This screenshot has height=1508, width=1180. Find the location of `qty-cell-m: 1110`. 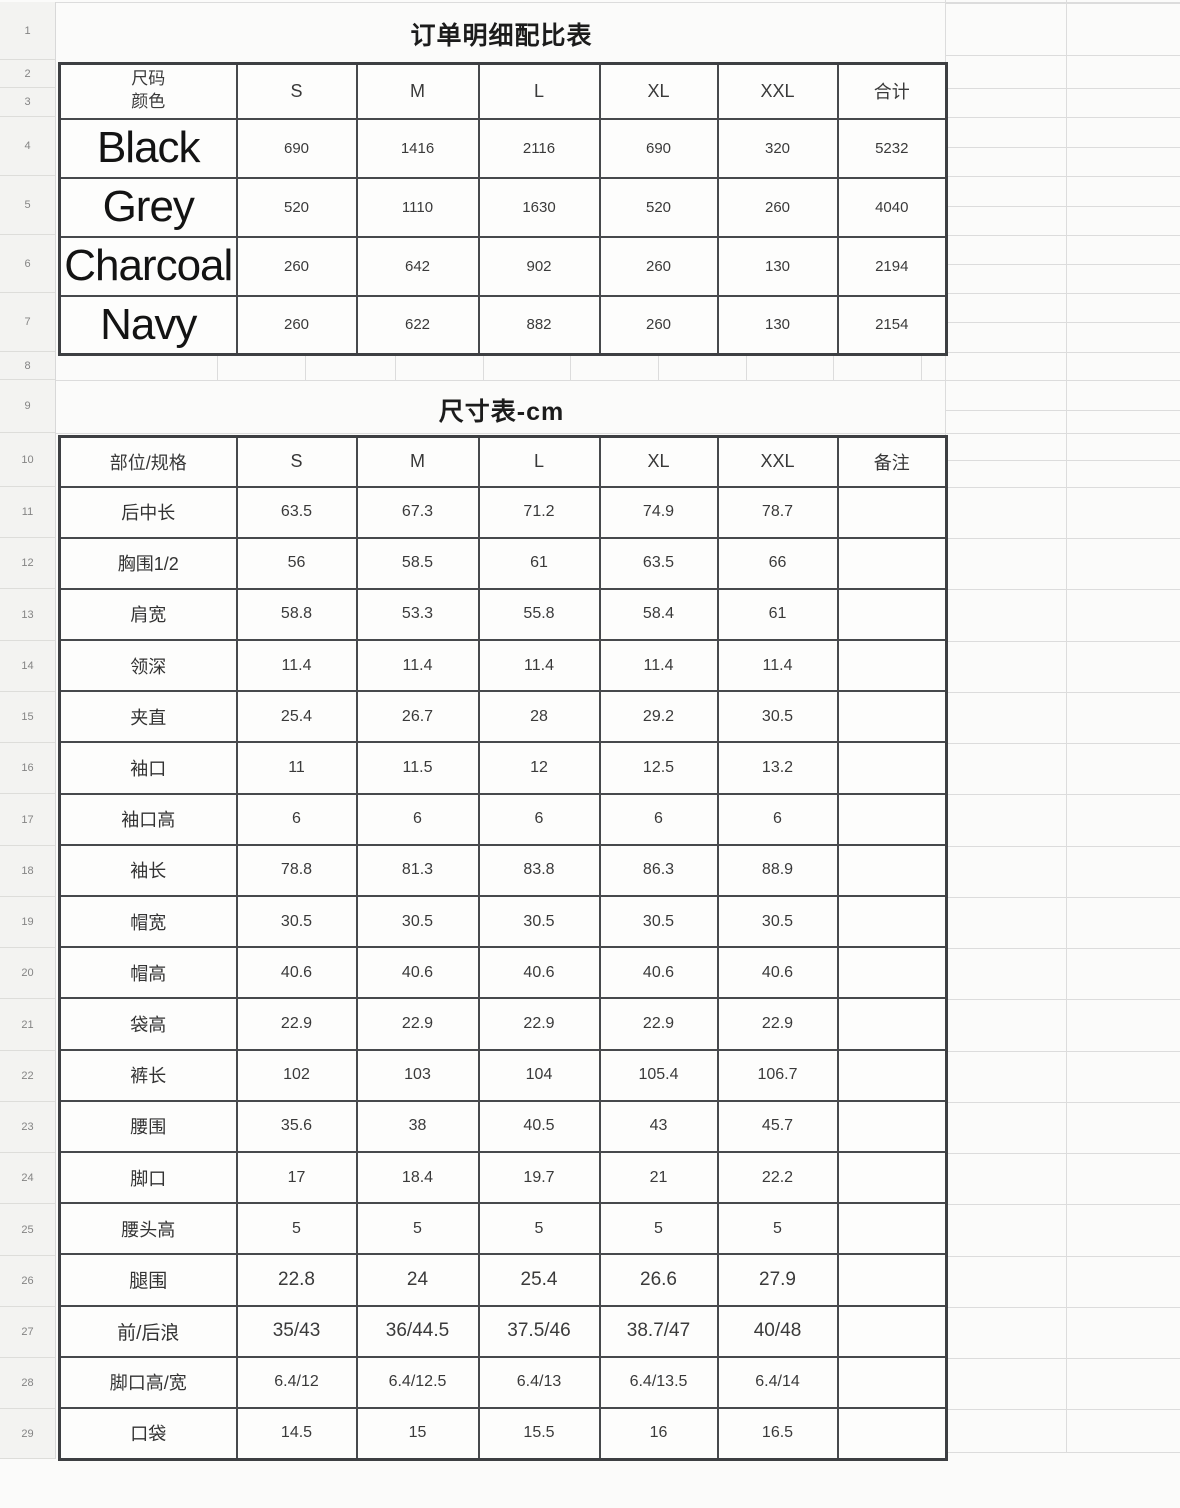

qty-cell-m: 1110 is located at coordinates (417, 207).